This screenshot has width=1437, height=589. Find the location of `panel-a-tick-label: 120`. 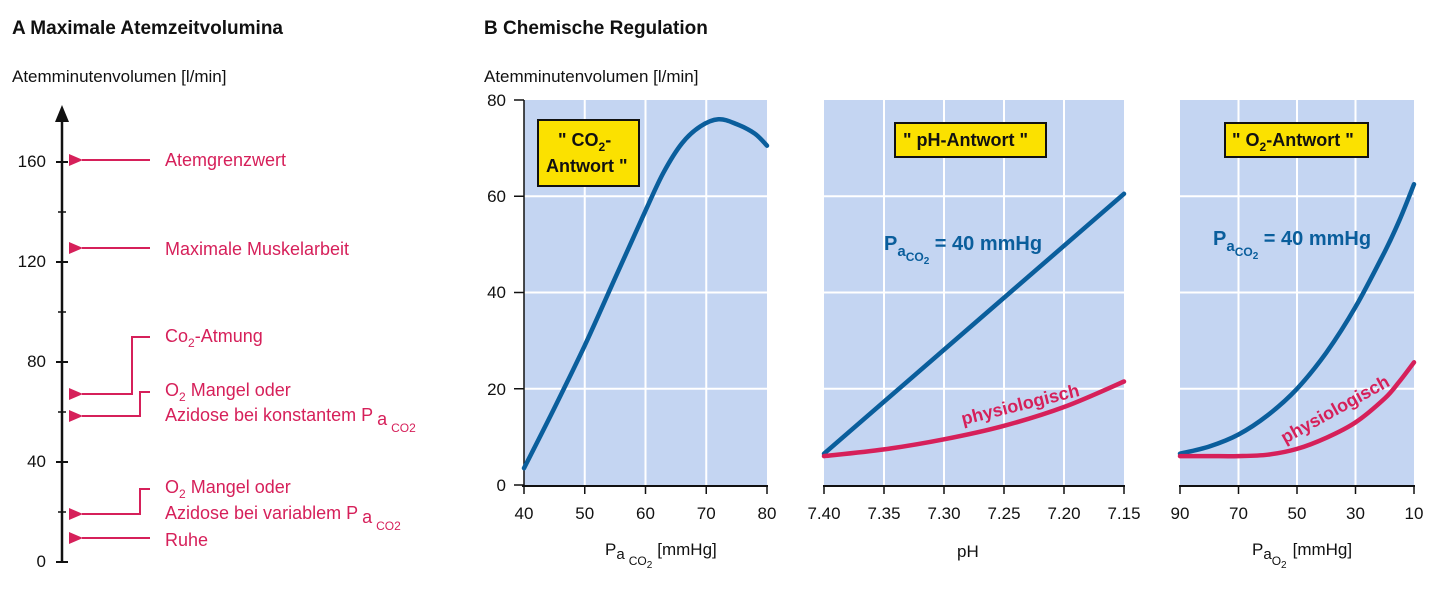

panel-a-tick-label: 120 is located at coordinates (32, 261).